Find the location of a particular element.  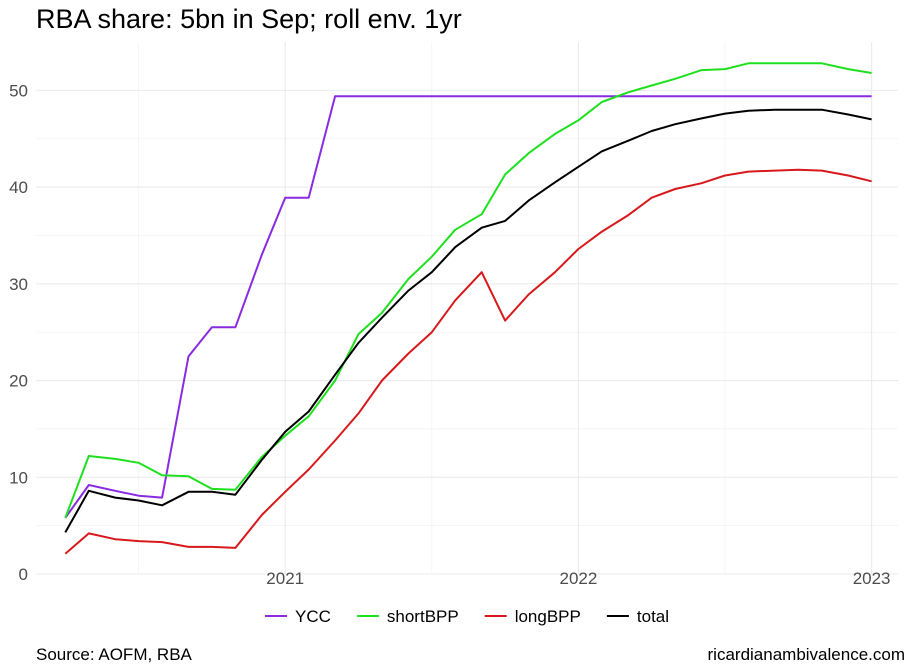

x-tick-label: 2021 is located at coordinates (285, 578).